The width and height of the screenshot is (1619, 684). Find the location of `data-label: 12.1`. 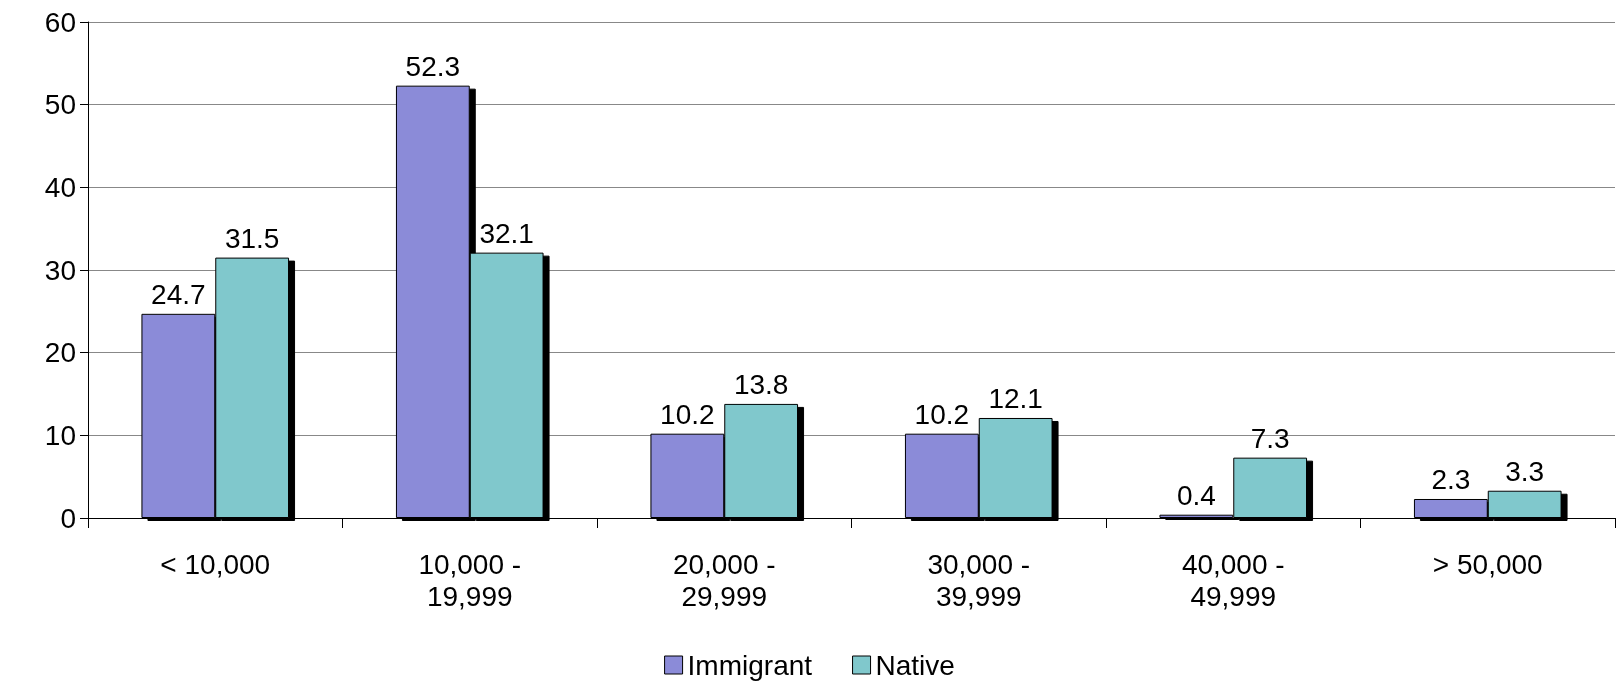

data-label: 12.1 is located at coordinates (1015, 399).